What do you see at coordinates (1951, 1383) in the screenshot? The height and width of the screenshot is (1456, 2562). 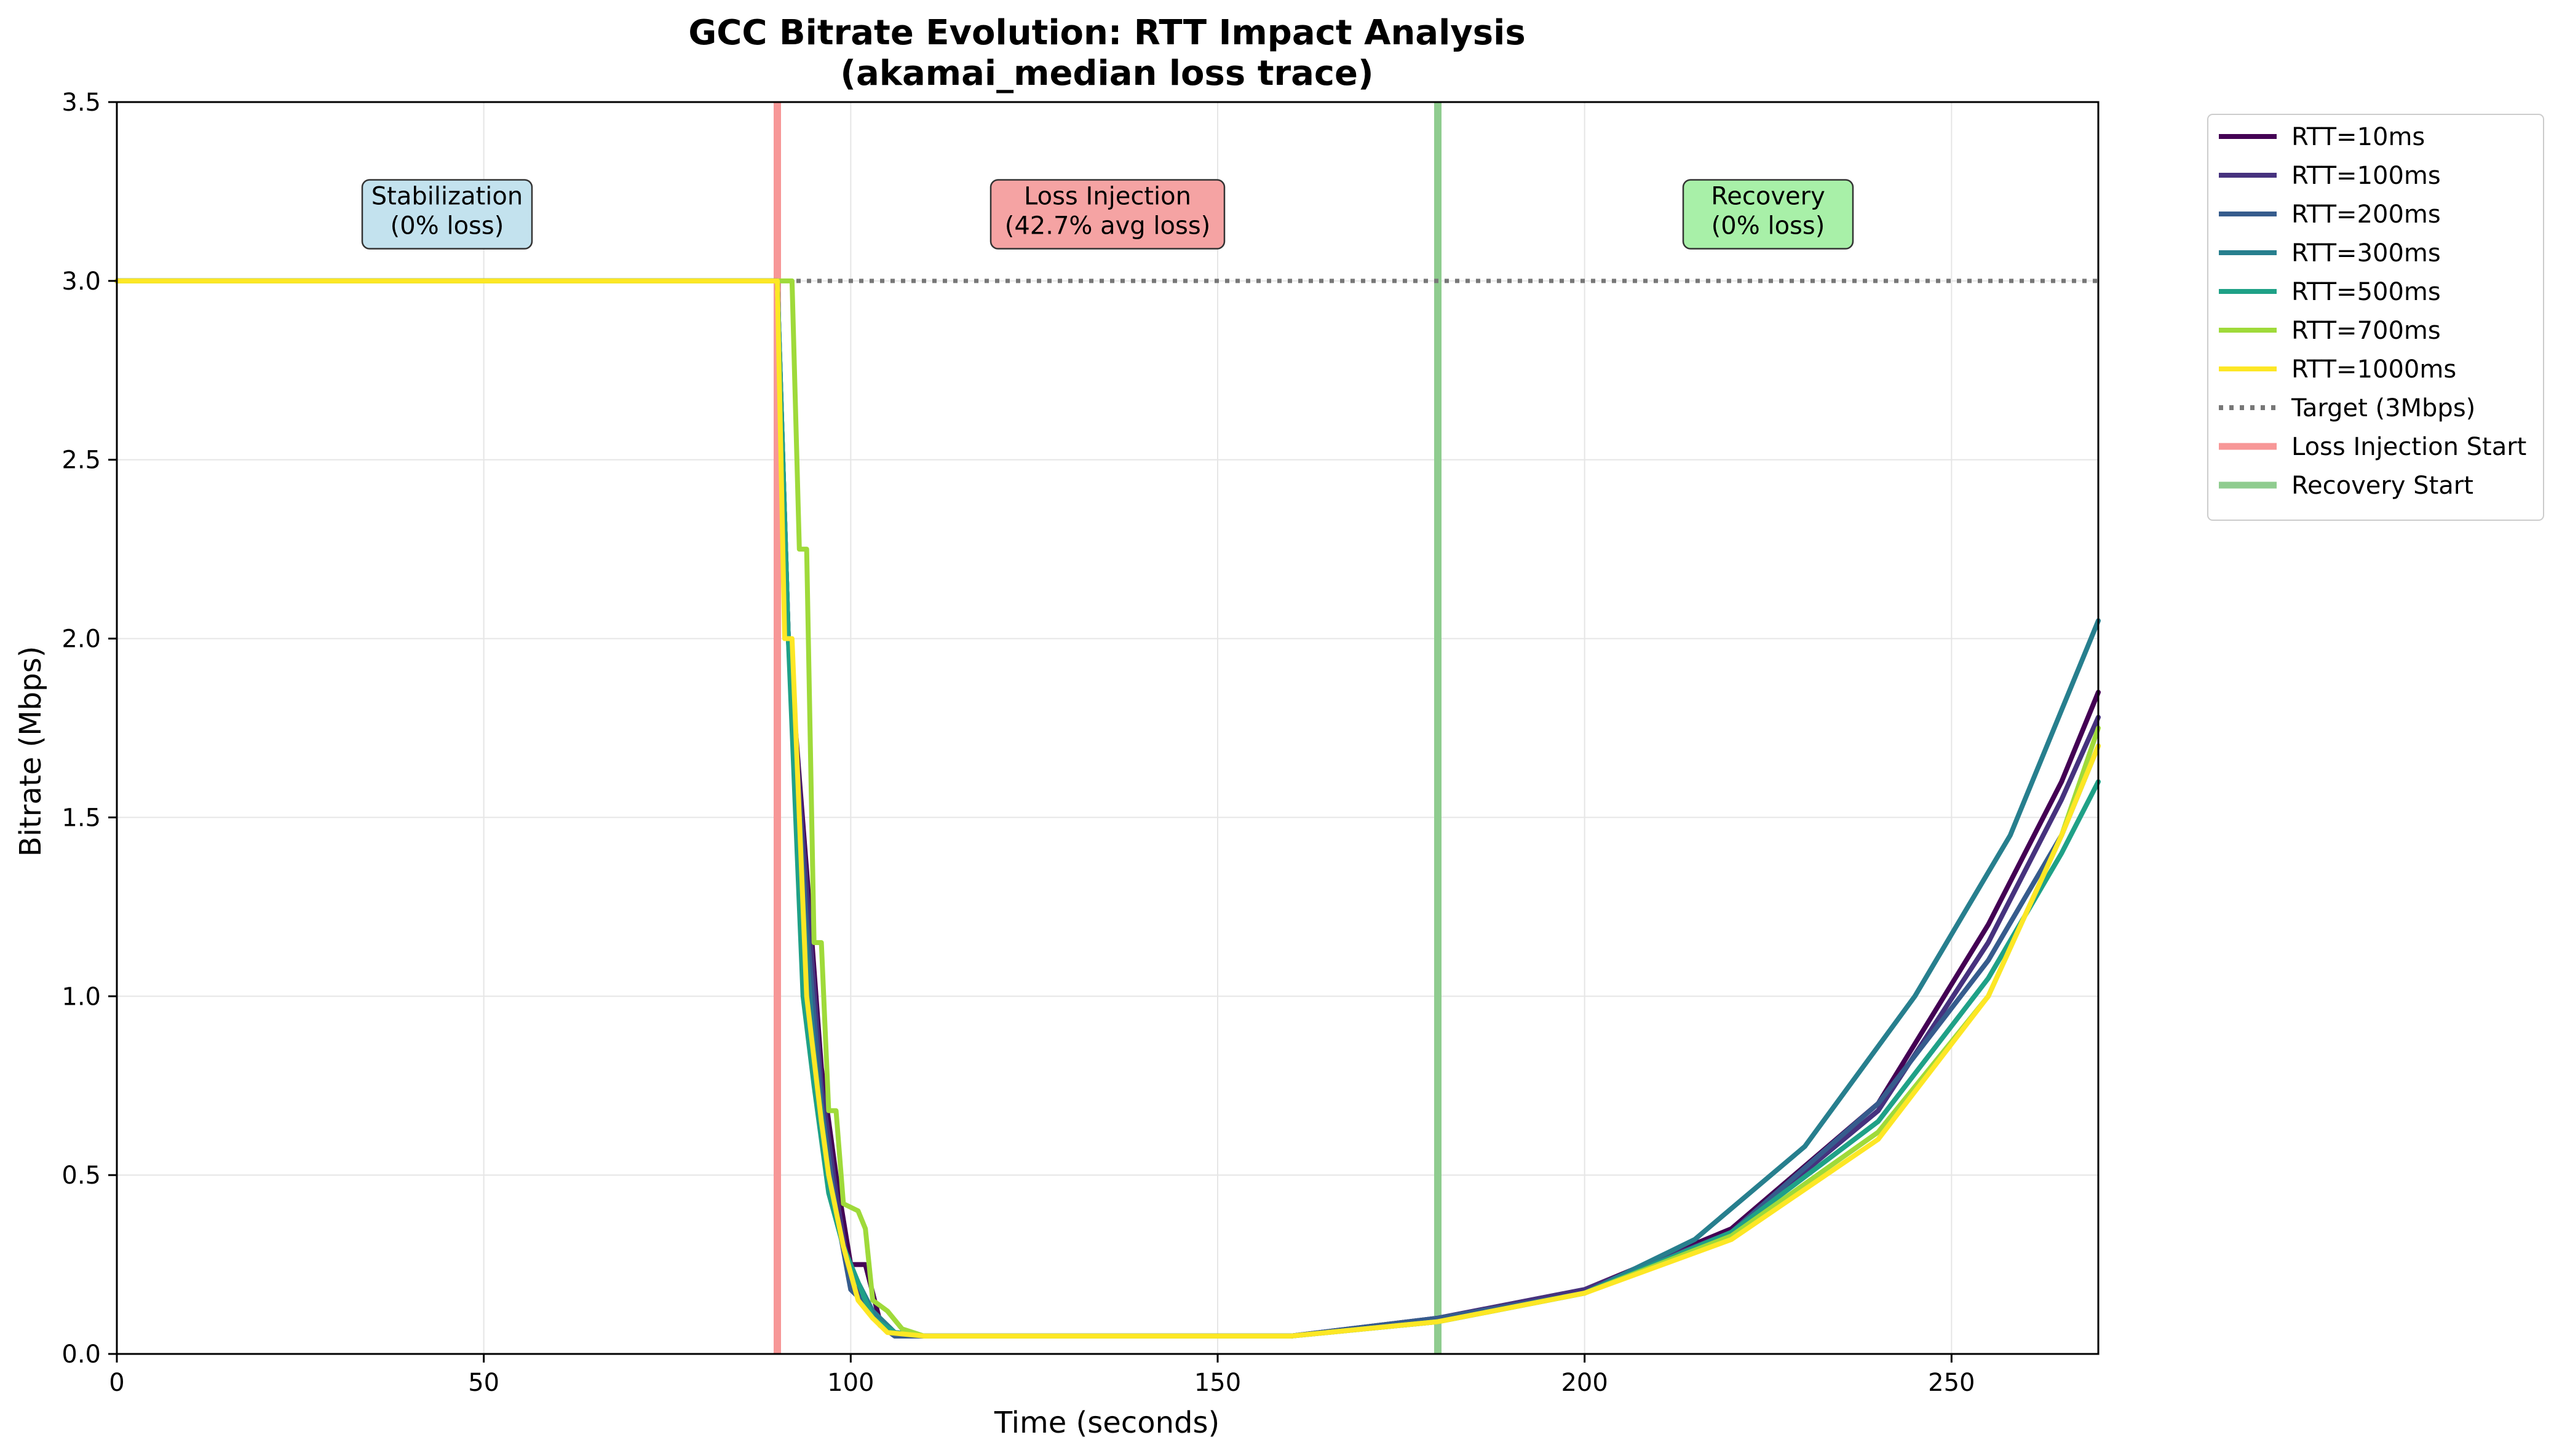 I see `x-tick-label: 250` at bounding box center [1951, 1383].